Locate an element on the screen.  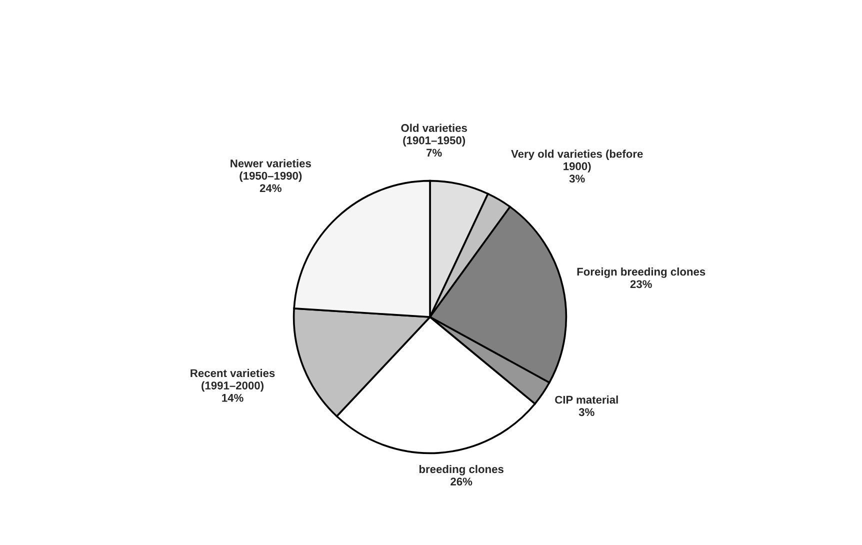
data-label: 7% is located at coordinates (434, 152).